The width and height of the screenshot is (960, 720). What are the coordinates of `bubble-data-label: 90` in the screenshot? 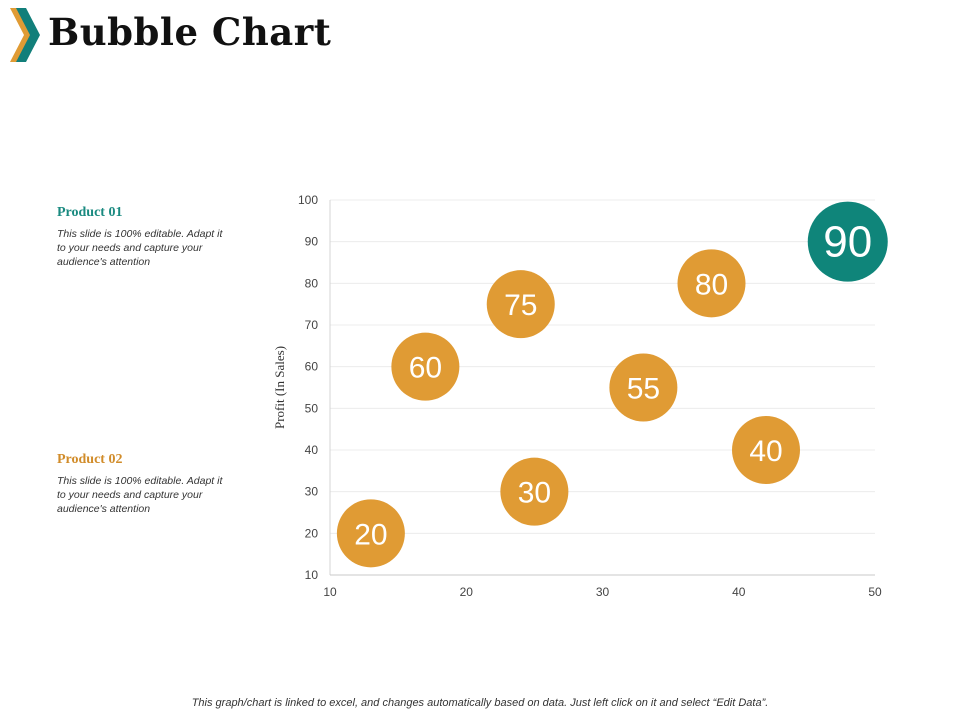 It's located at (847, 242).